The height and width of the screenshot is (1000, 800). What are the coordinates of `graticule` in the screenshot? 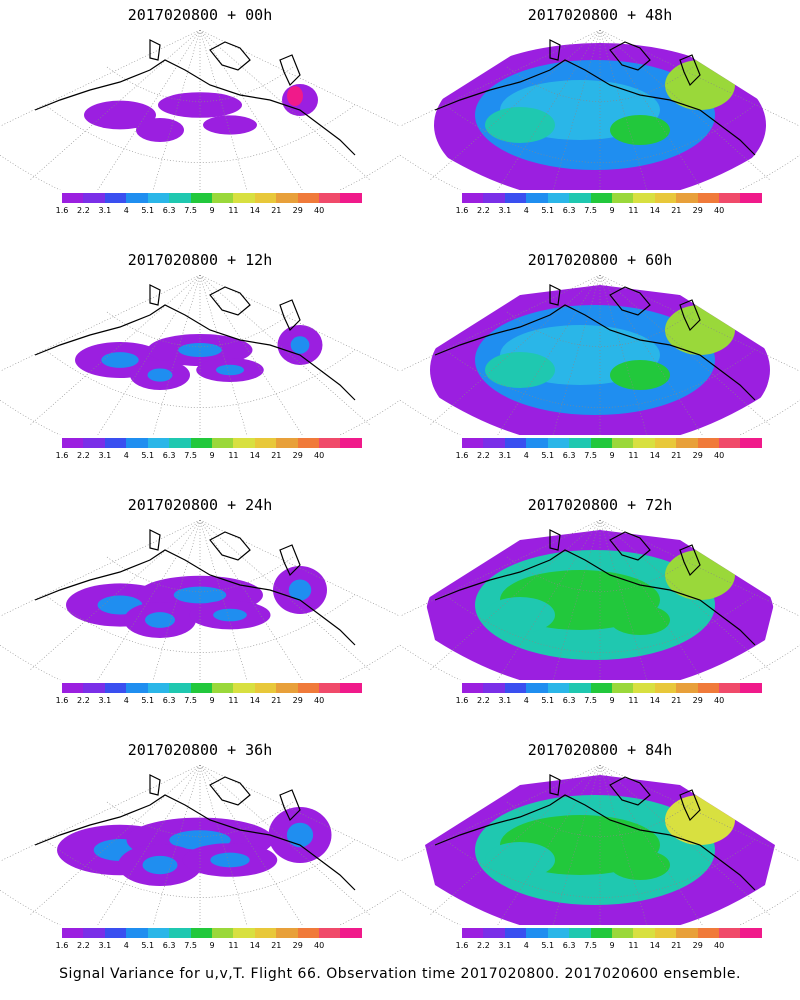 It's located at (600, 845).